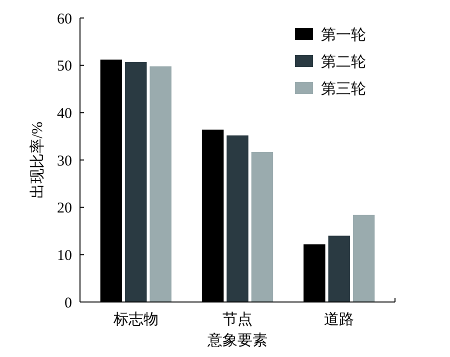 The height and width of the screenshot is (357, 450). I want to click on x-tick-label: 标志物, so click(135, 319).